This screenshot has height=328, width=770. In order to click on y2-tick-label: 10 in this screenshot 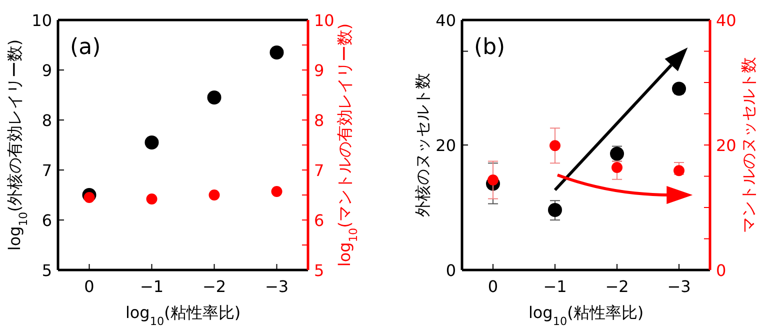, I will do `click(324, 20)`.